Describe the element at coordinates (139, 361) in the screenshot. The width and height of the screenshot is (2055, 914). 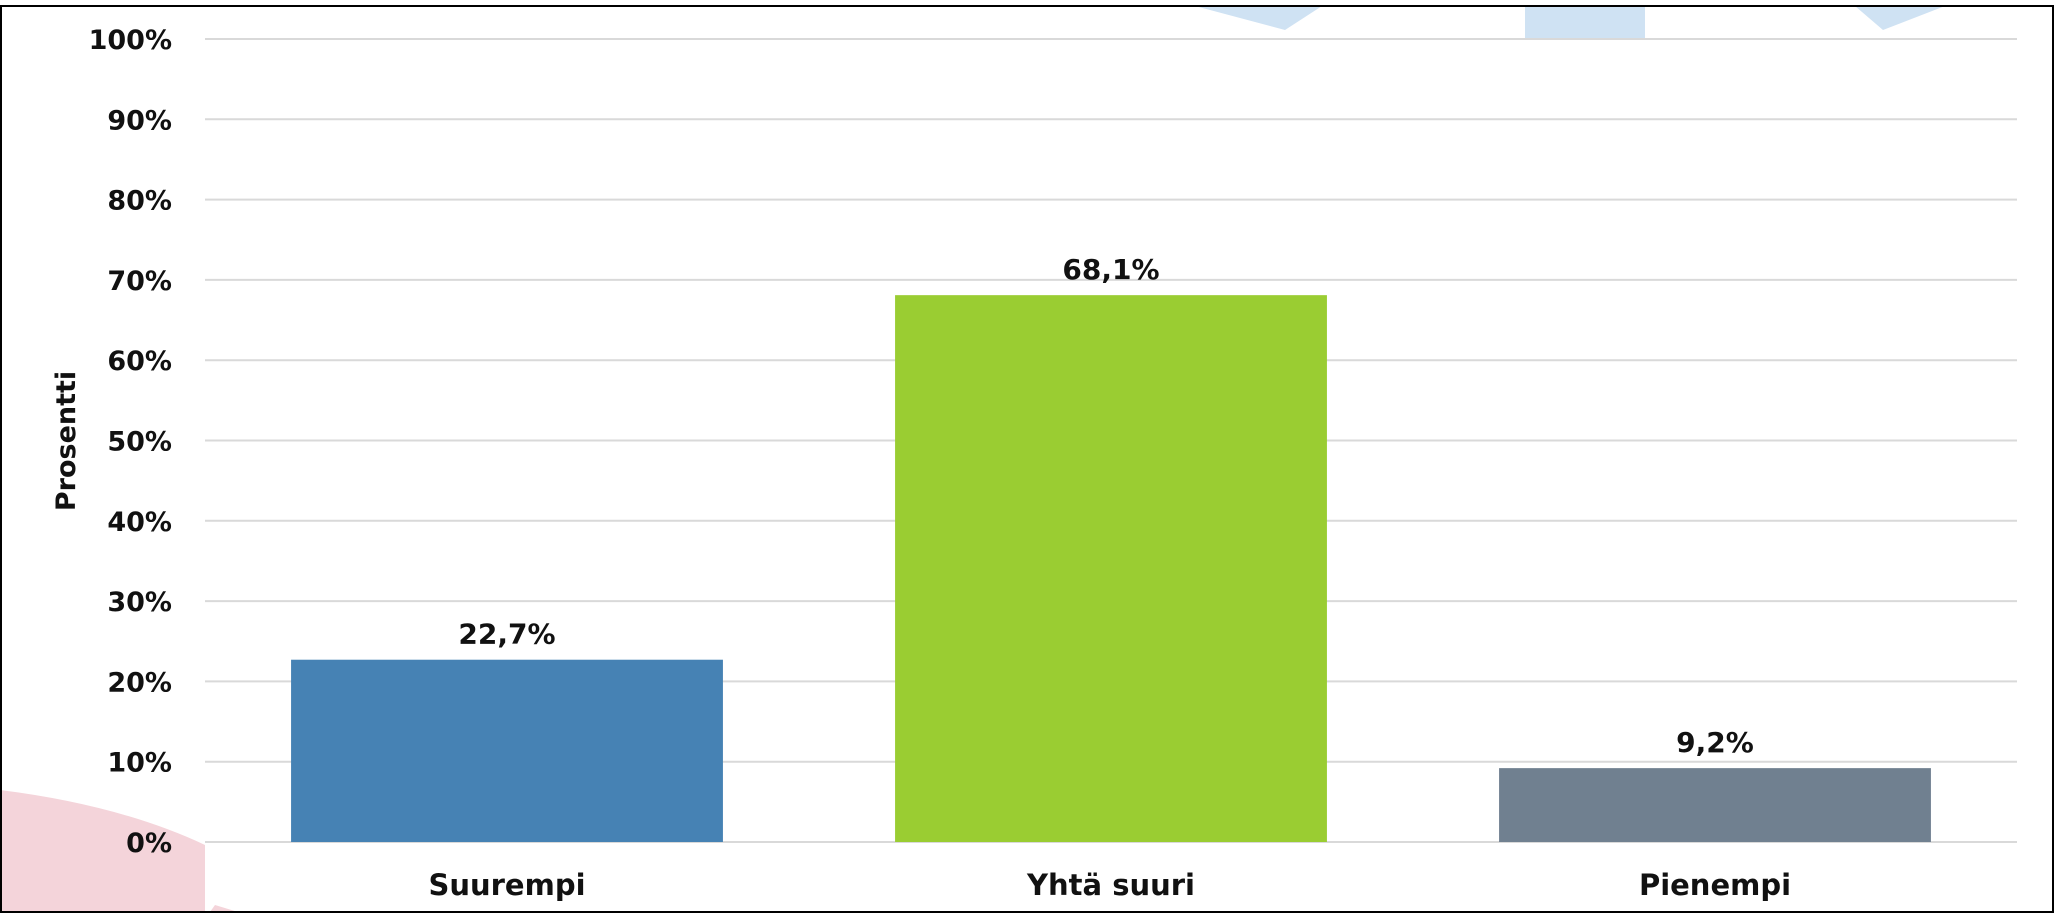
I see `y-tick-label: 60%` at that location.